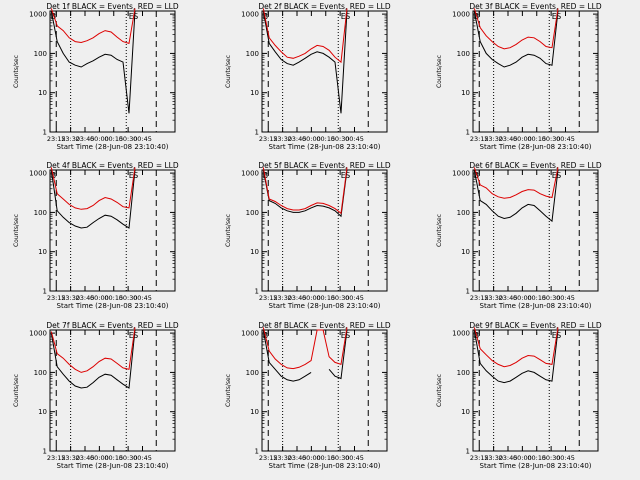 The image size is (640, 480). Describe the element at coordinates (324, 165) in the screenshot. I see `panel-title: Det 5f BLACK = Events, RED = LLD` at that location.